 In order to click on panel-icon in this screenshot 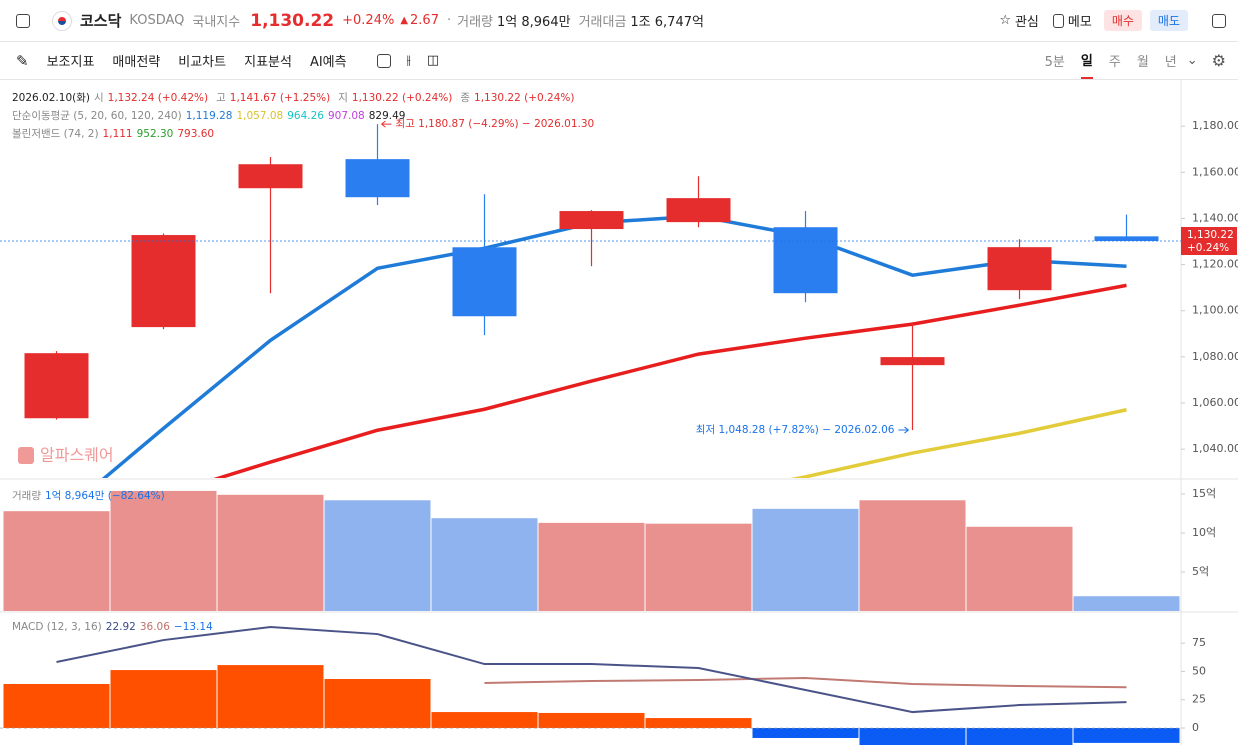, I will do `click(1219, 20)`.